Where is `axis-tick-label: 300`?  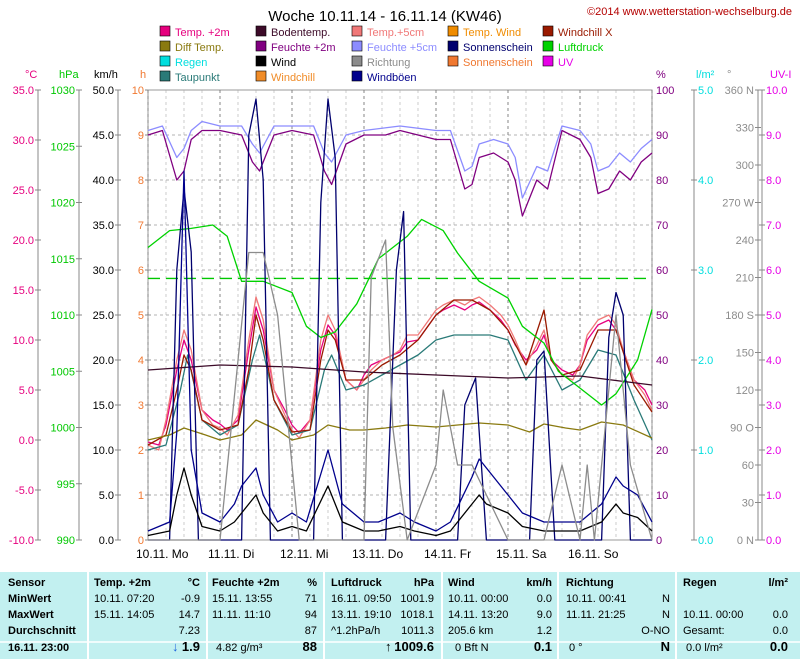
axis-tick-label: 300 is located at coordinates (745, 166).